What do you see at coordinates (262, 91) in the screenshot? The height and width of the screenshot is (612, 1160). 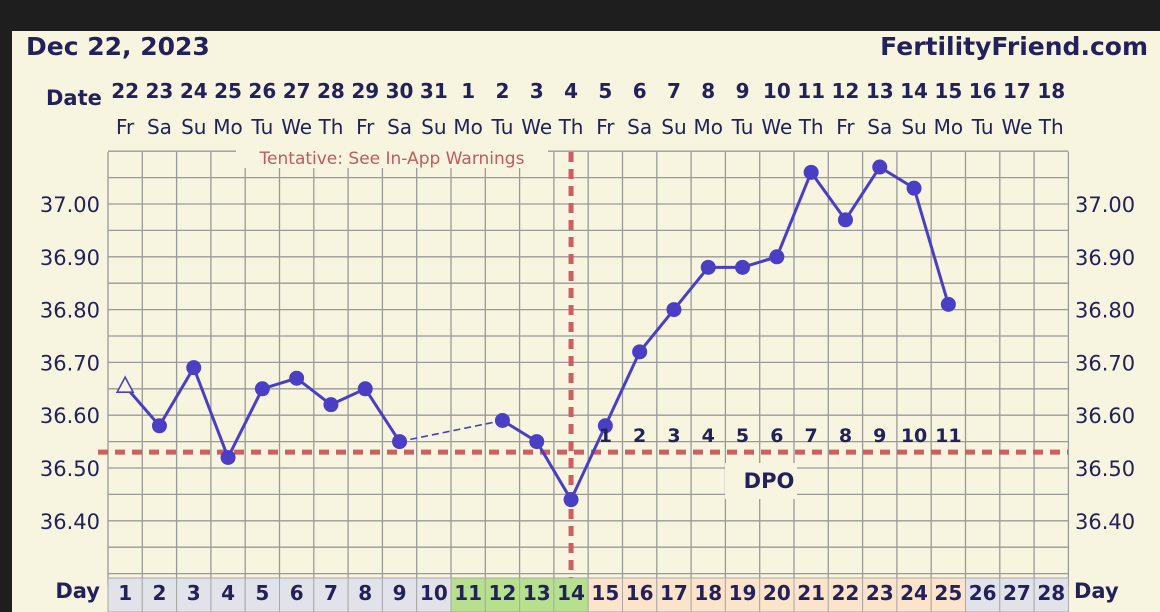 I see `date-label: 26` at bounding box center [262, 91].